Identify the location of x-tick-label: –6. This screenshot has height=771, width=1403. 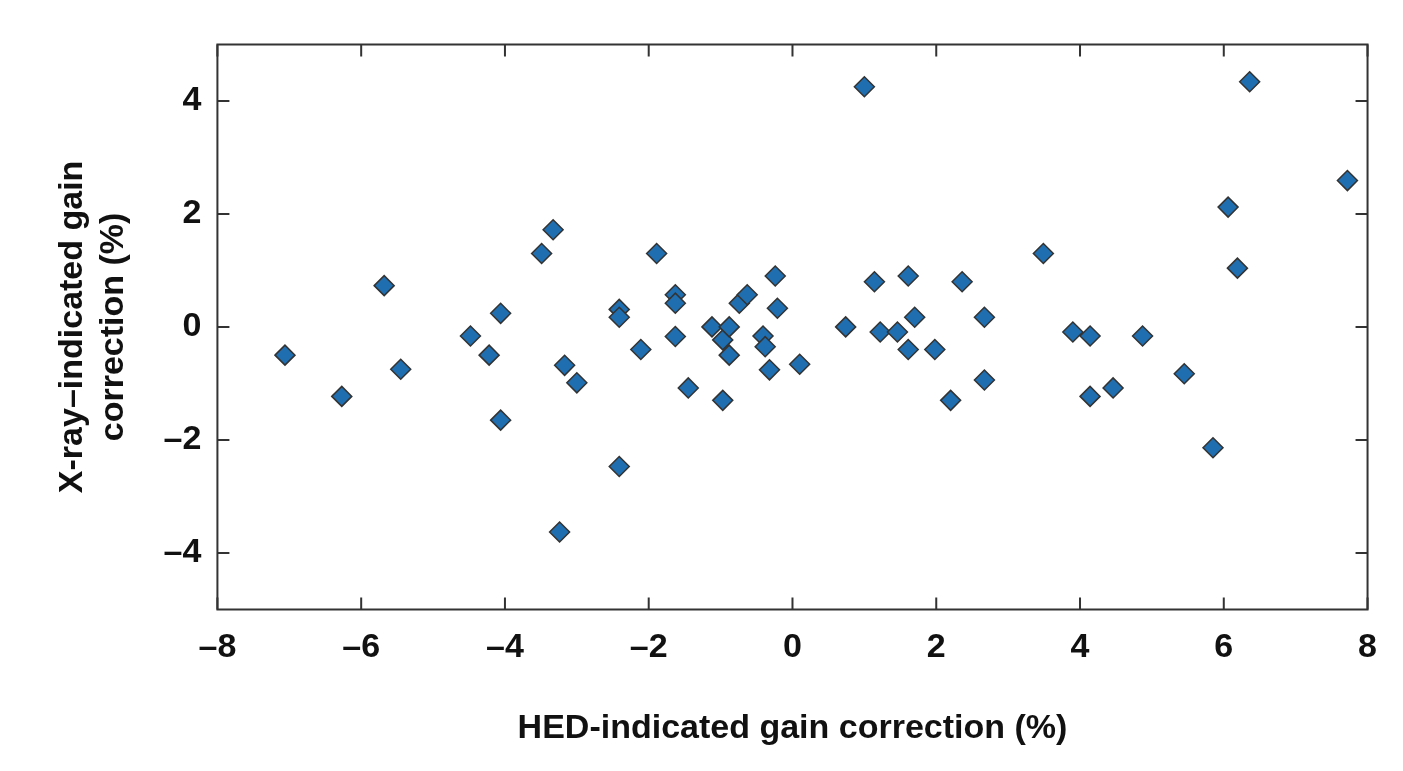
(361, 645).